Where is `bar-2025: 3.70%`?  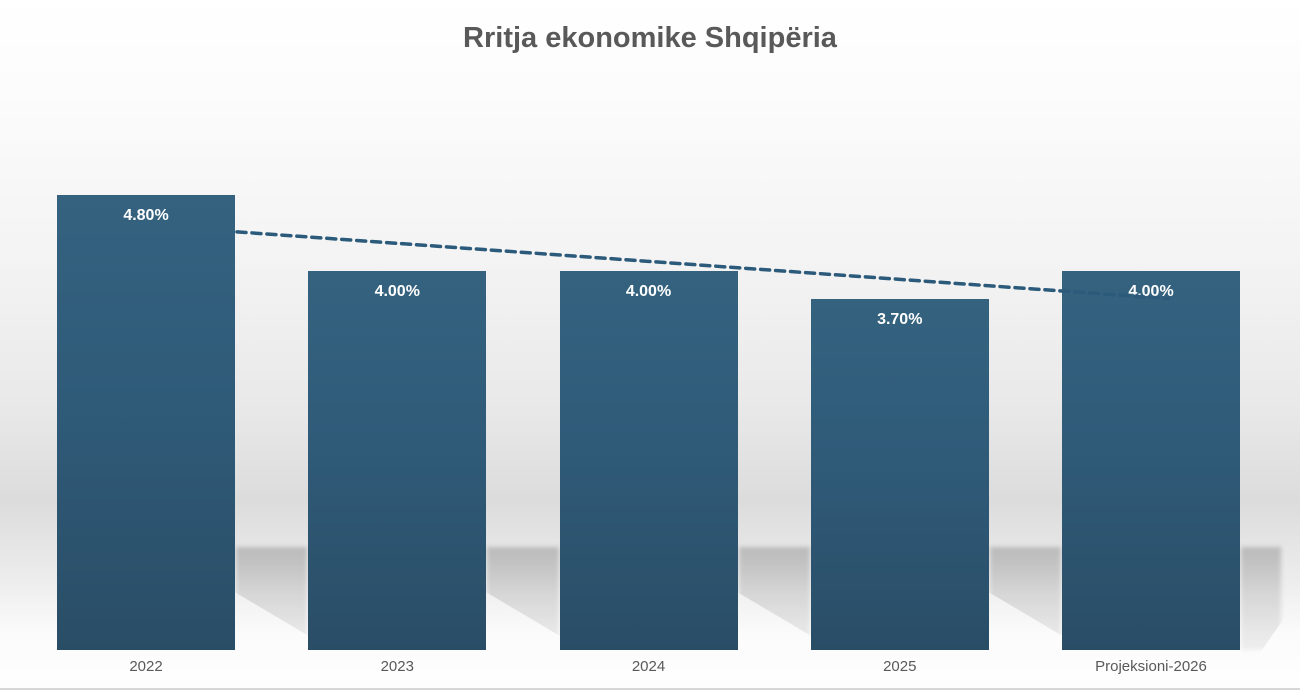 bar-2025: 3.70% is located at coordinates (899, 474).